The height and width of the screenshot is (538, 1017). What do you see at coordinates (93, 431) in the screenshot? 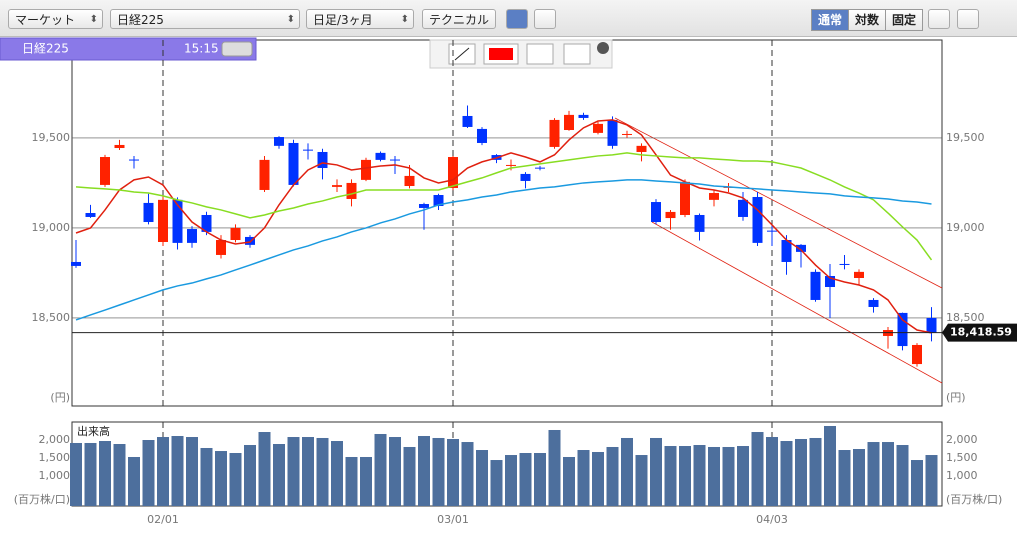
I see `volume-title: 出来高` at bounding box center [93, 431].